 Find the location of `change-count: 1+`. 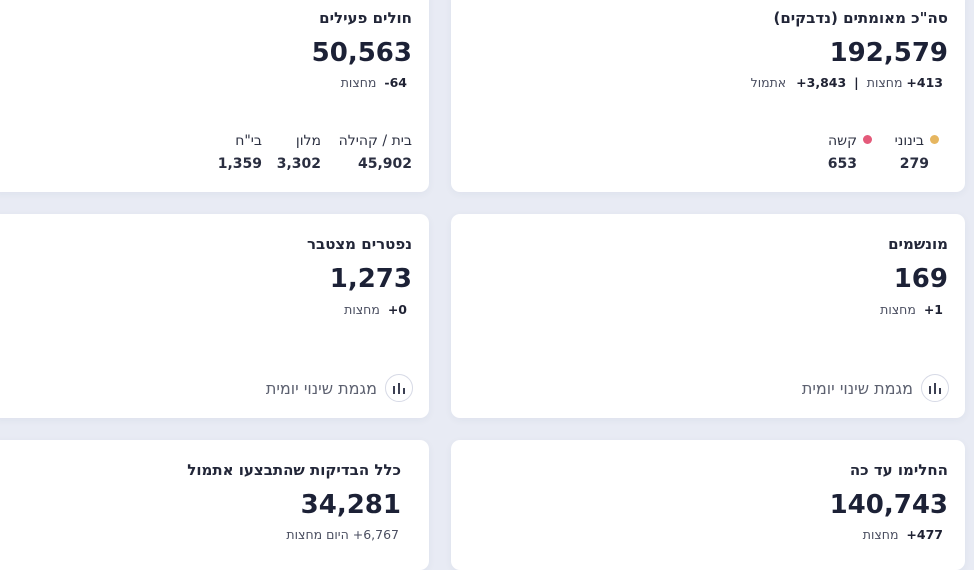

change-count: 1+ is located at coordinates (933, 309).